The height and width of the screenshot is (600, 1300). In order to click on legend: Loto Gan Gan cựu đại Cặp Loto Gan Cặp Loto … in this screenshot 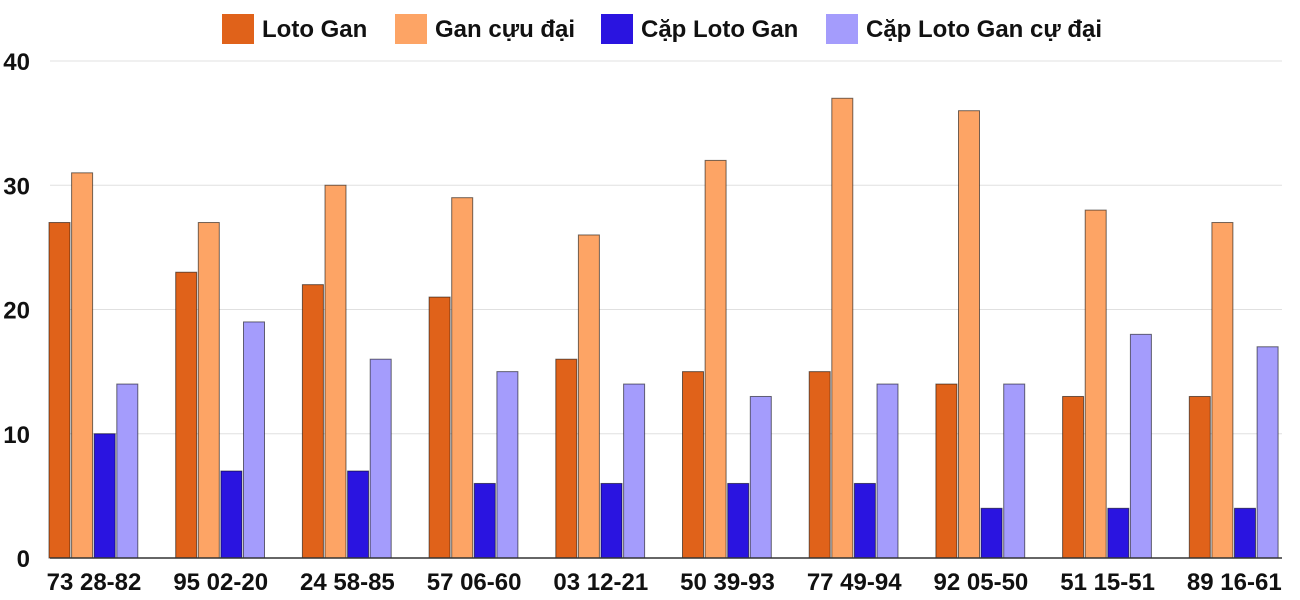, I will do `click(662, 29)`.